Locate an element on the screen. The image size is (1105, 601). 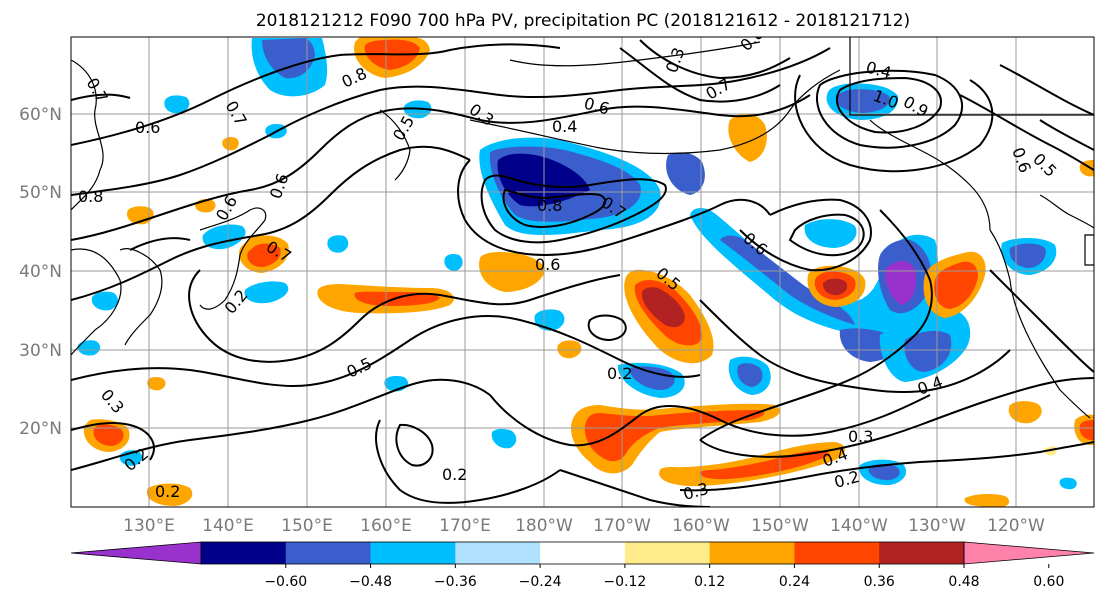
lon-label-150e: 150°E is located at coordinates (307, 526).